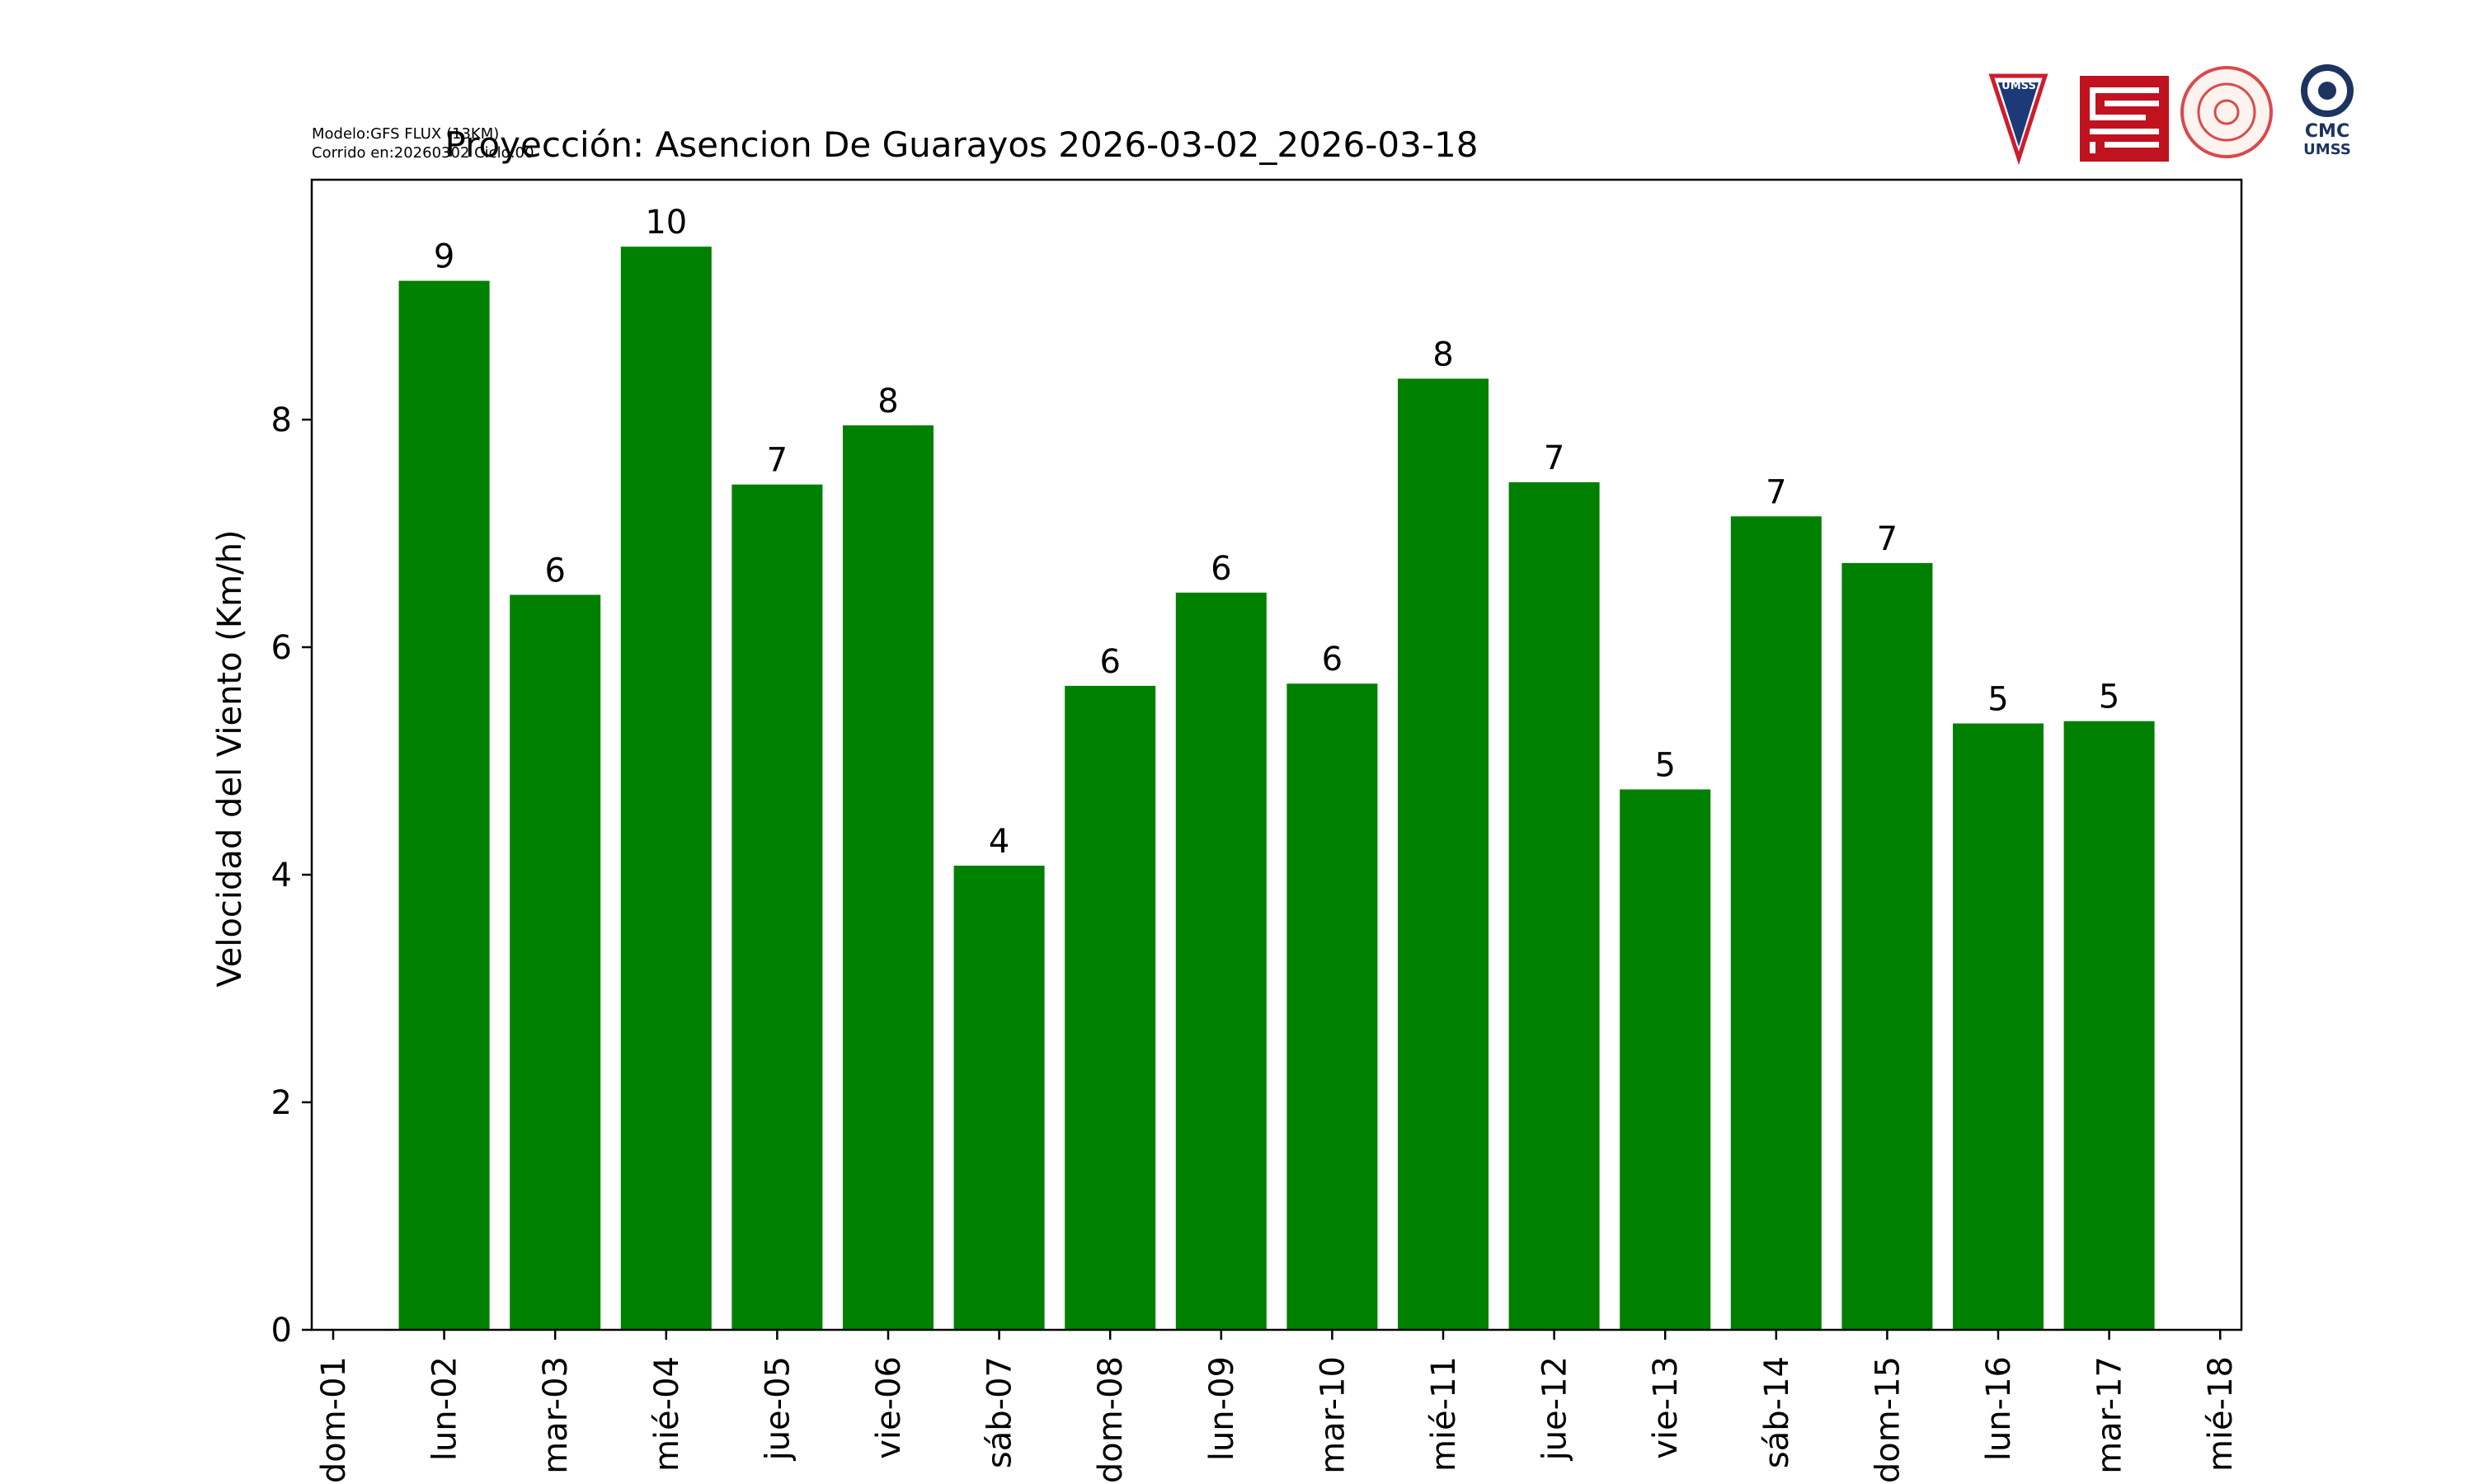  Describe the element at coordinates (2018, 120) in the screenshot. I see `umss-logo: UMSS` at that location.